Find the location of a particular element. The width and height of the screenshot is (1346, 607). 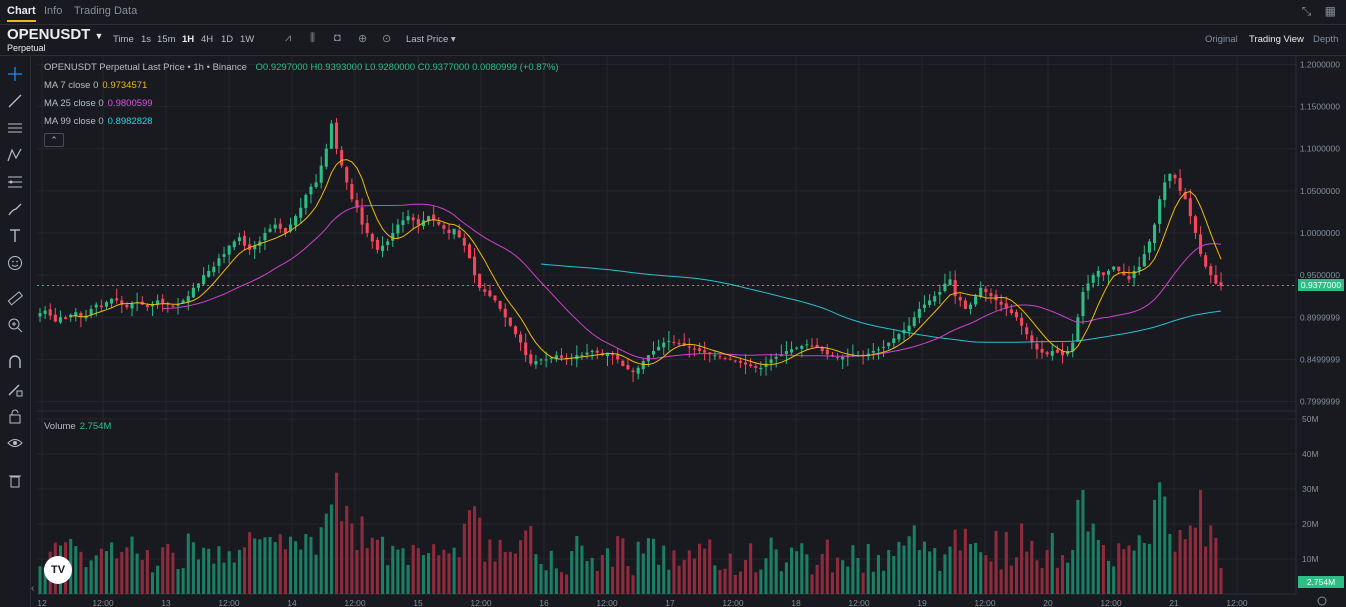

view-original: Original is located at coordinates (1221, 39).